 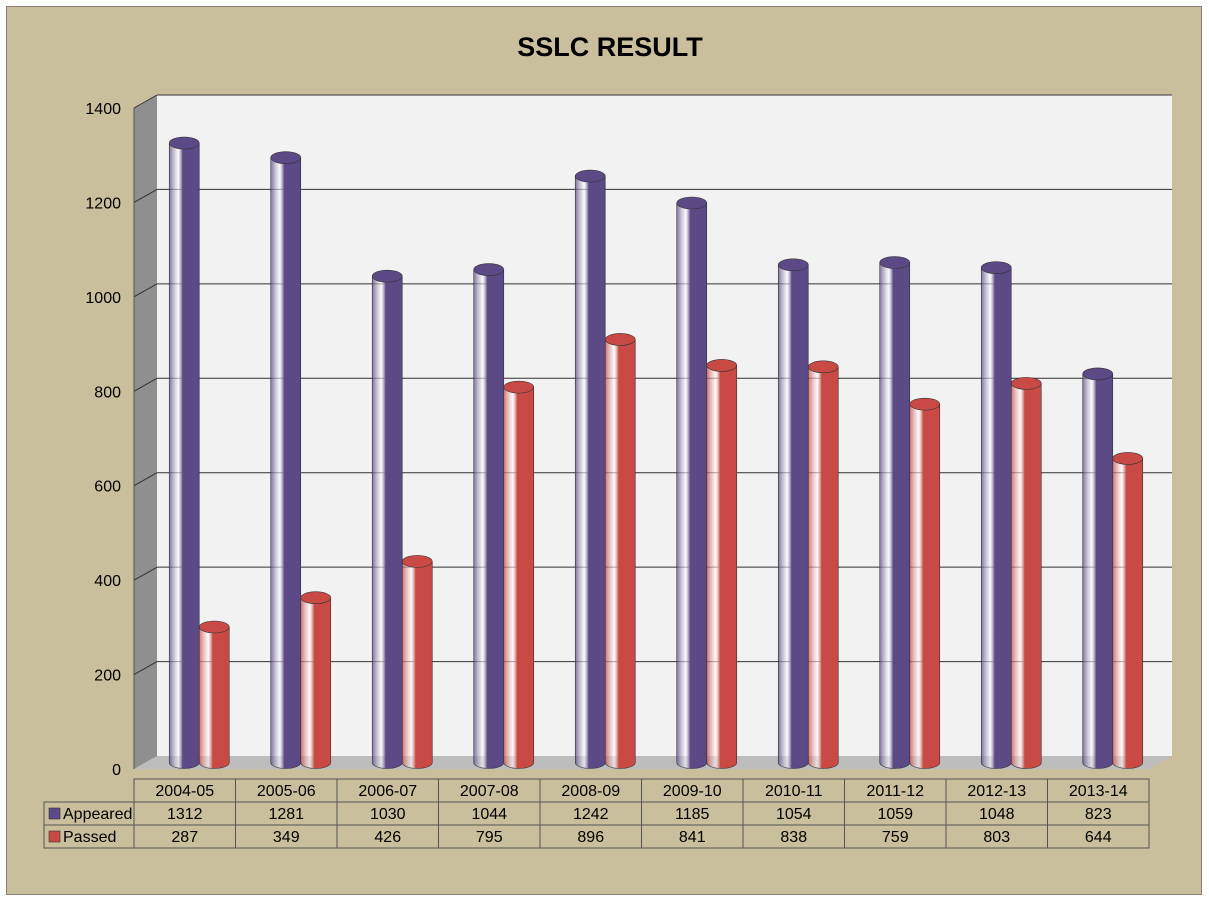 What do you see at coordinates (489, 837) in the screenshot?
I see `data-label: 795` at bounding box center [489, 837].